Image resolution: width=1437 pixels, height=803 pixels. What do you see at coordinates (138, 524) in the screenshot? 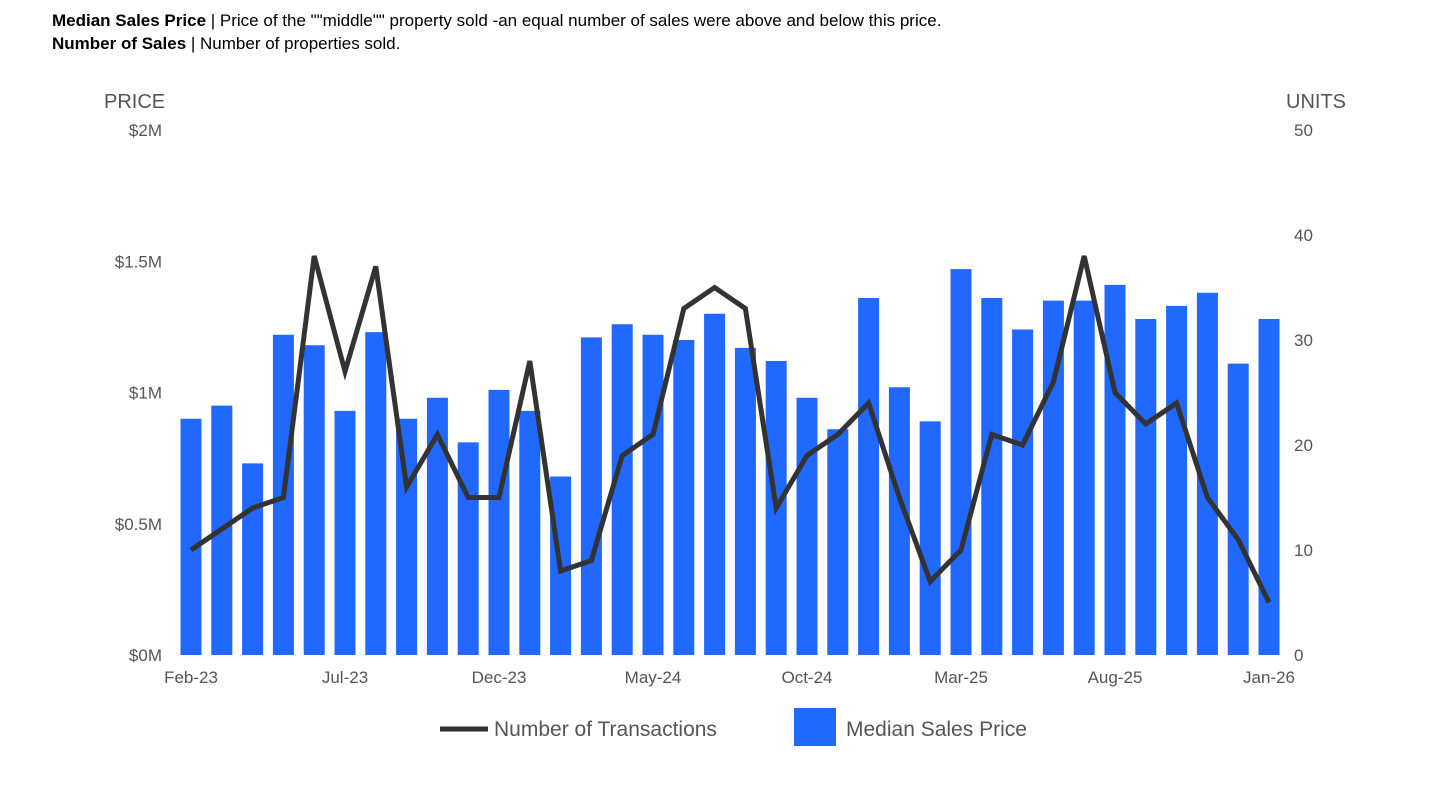
I see `left-tick-label: $0.5M` at bounding box center [138, 524].